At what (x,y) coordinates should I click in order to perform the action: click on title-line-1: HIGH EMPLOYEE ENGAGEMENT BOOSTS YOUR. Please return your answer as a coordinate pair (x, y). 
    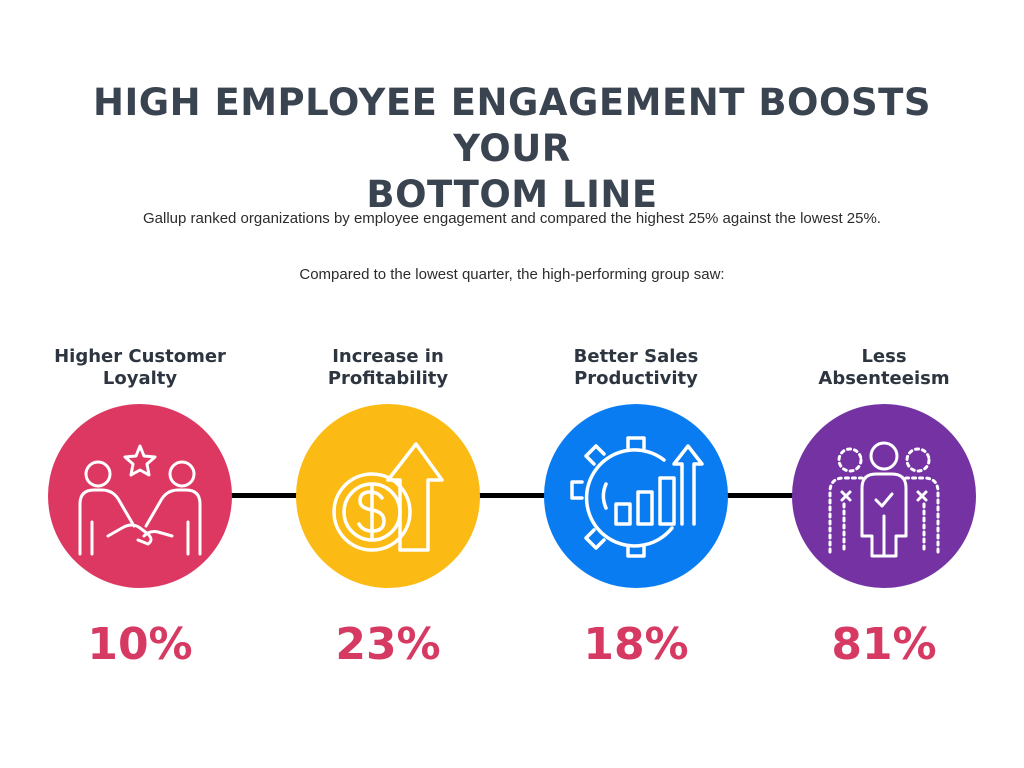
    Looking at the image, I should click on (512, 125).